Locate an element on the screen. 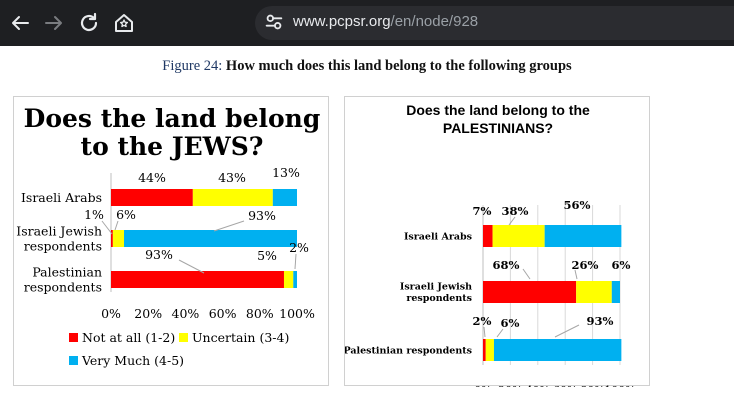 This screenshot has width=734, height=412. home-icon is located at coordinates (124, 23).